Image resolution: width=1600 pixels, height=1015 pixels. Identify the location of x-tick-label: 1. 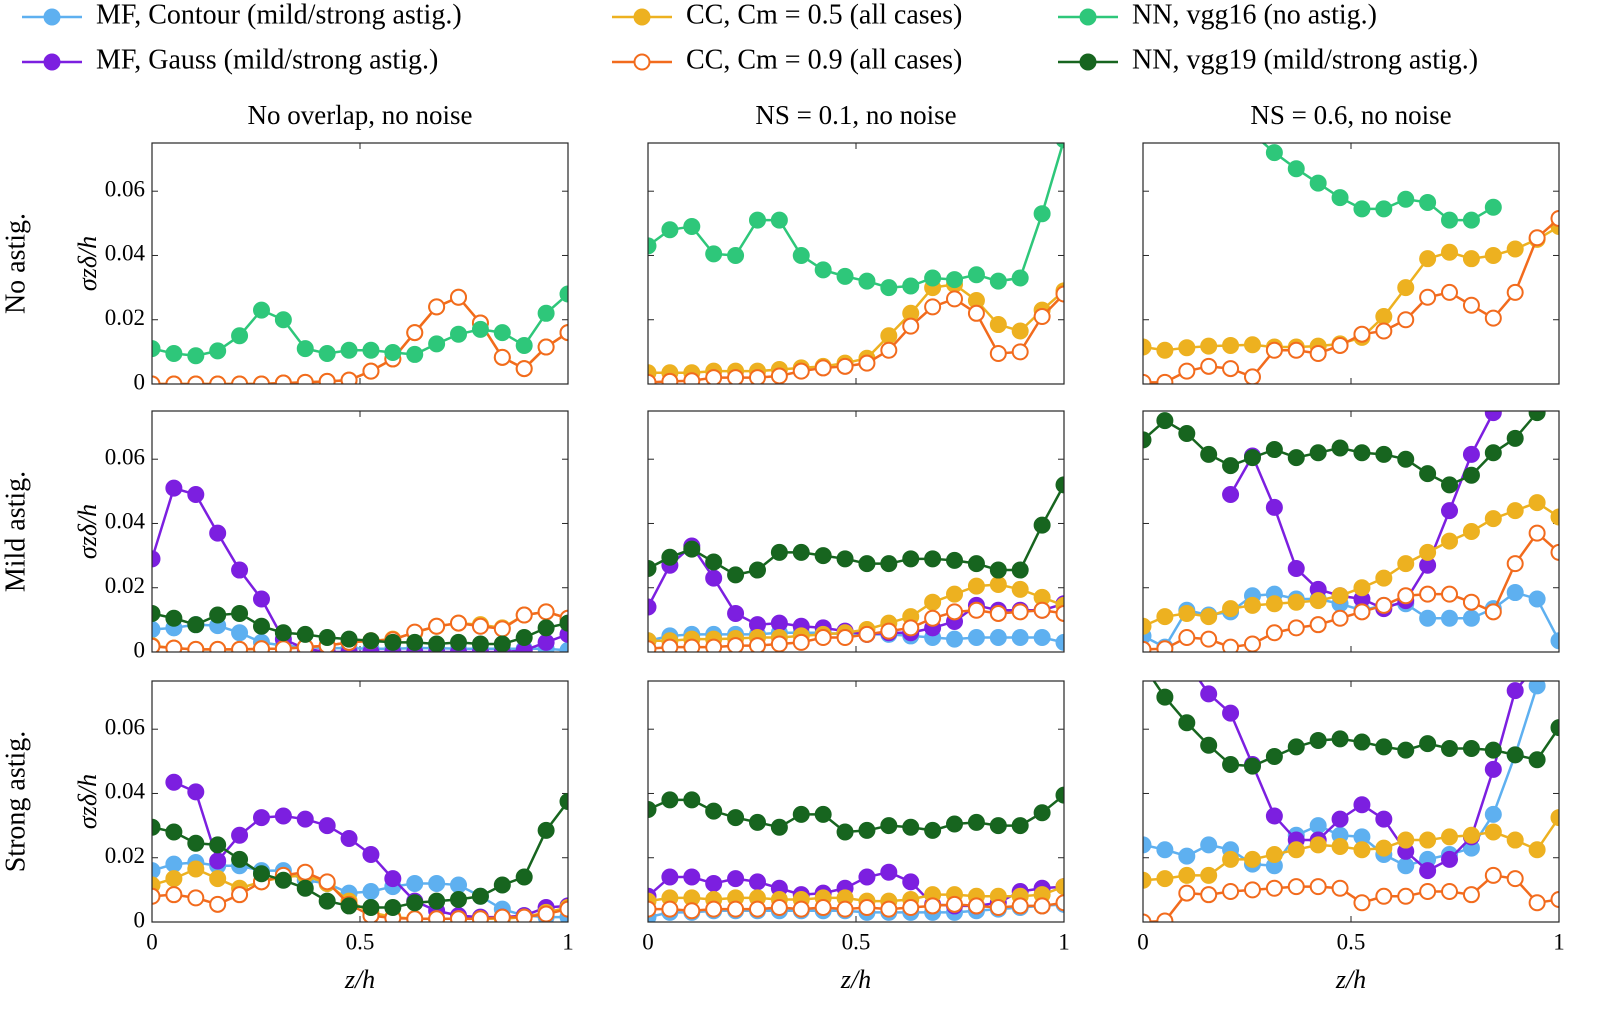
(1559, 941).